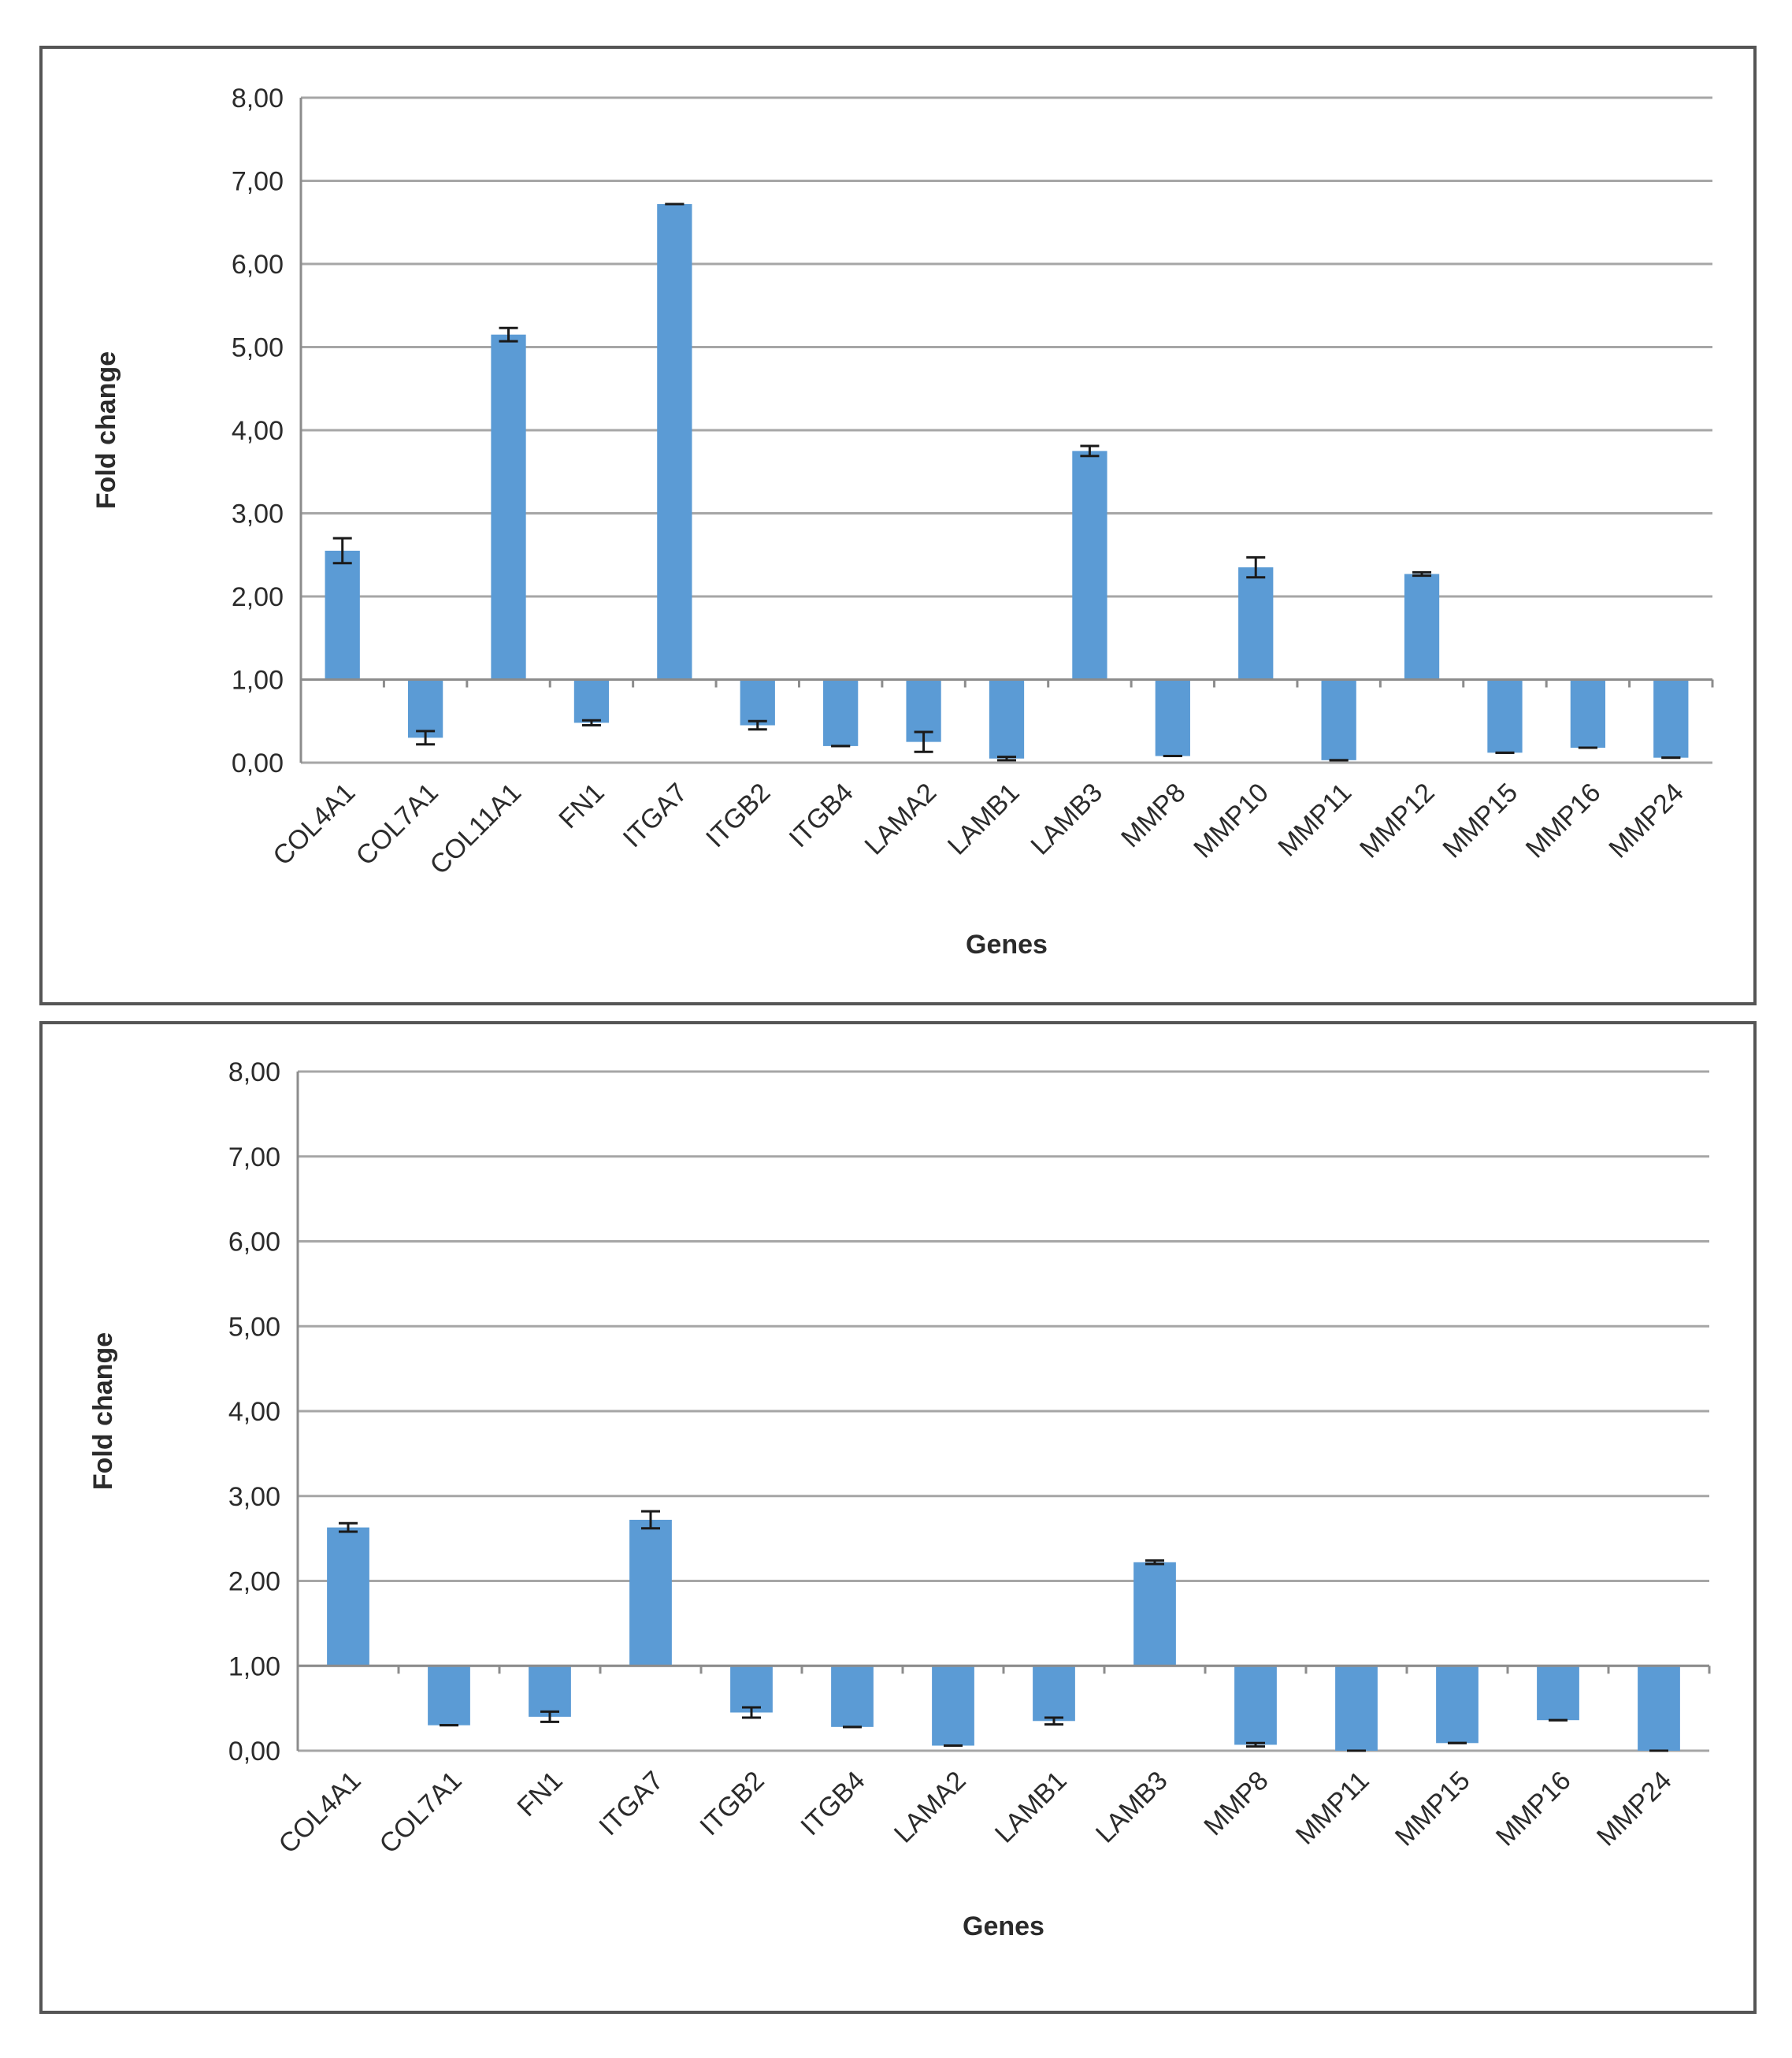  Describe the element at coordinates (254, 1412) in the screenshot. I see `bottom-y-tick-label: 4,00` at that location.